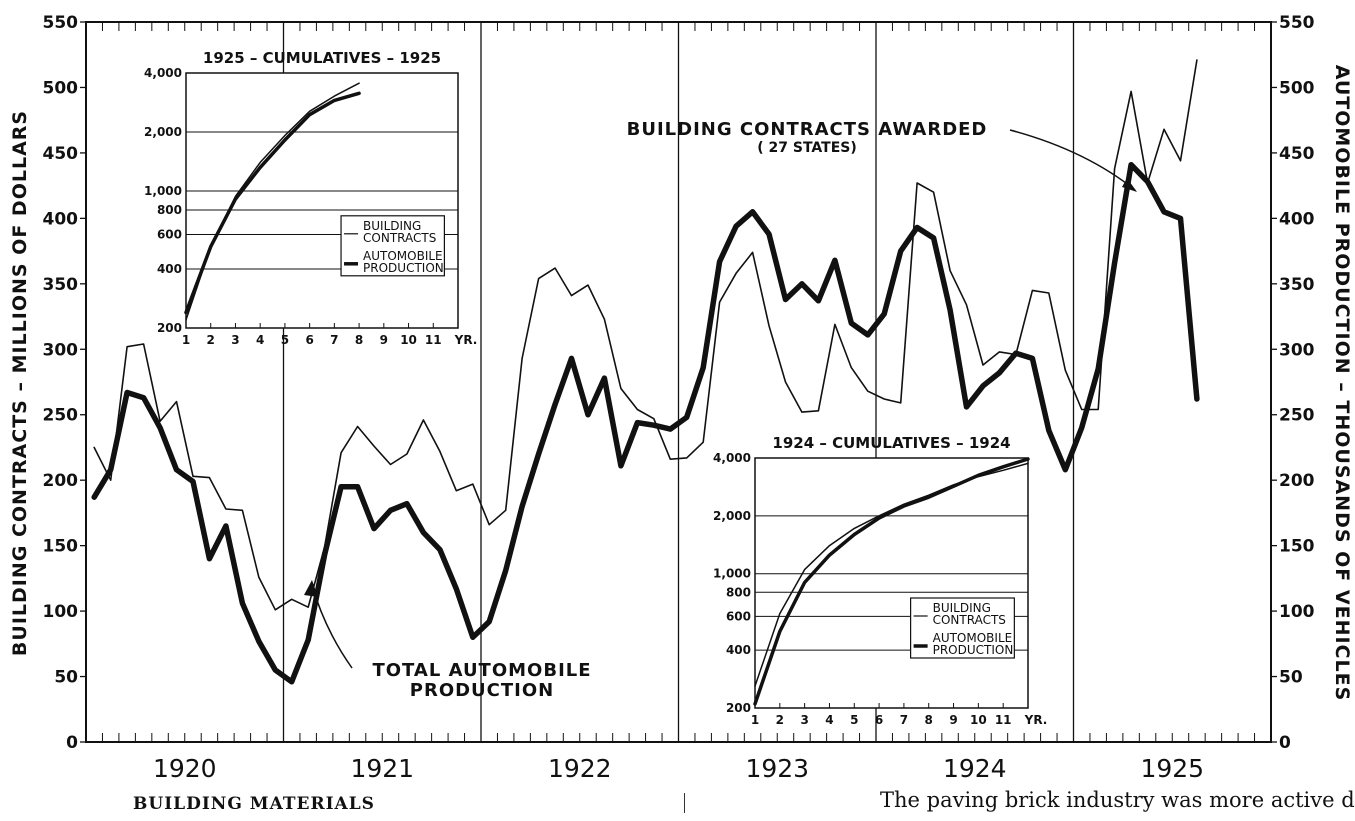 The height and width of the screenshot is (821, 1355). I want to click on inset-title: 1924 – CUMULATIVES – 1924, so click(891, 443).